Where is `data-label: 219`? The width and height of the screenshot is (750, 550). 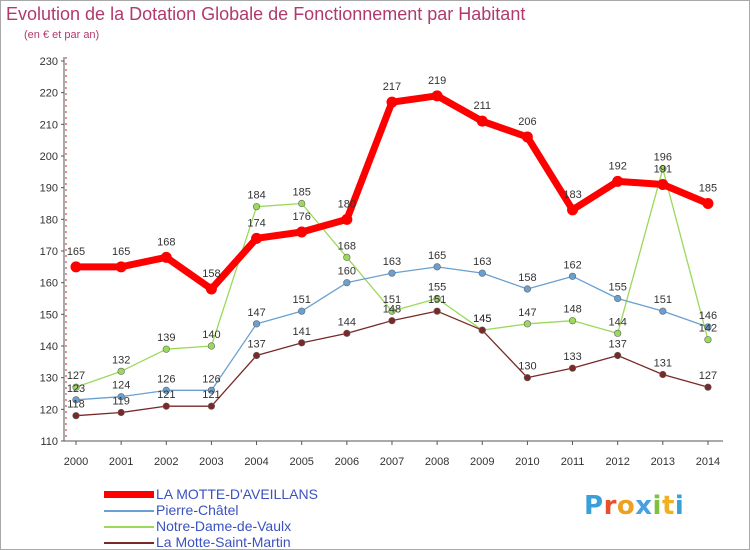 data-label: 219 is located at coordinates (437, 81).